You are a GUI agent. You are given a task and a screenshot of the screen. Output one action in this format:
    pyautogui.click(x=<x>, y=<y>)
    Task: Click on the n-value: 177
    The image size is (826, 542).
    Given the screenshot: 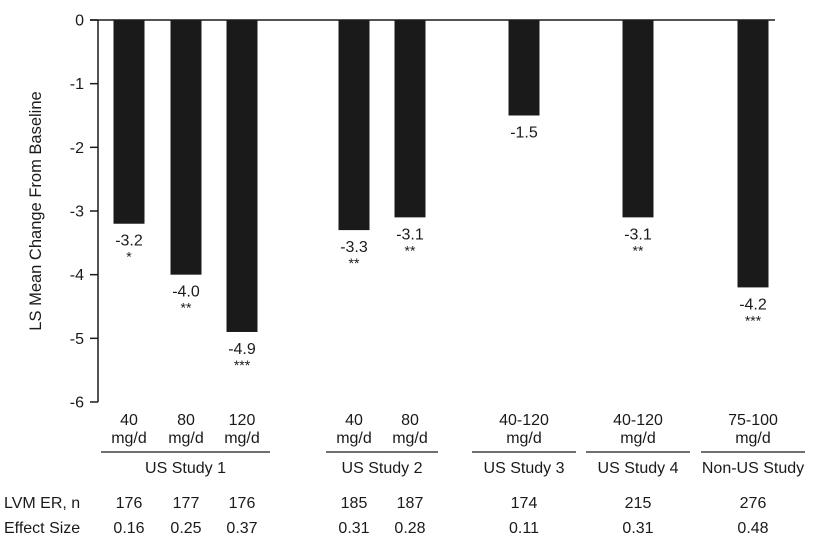 What is the action you would take?
    pyautogui.click(x=186, y=503)
    